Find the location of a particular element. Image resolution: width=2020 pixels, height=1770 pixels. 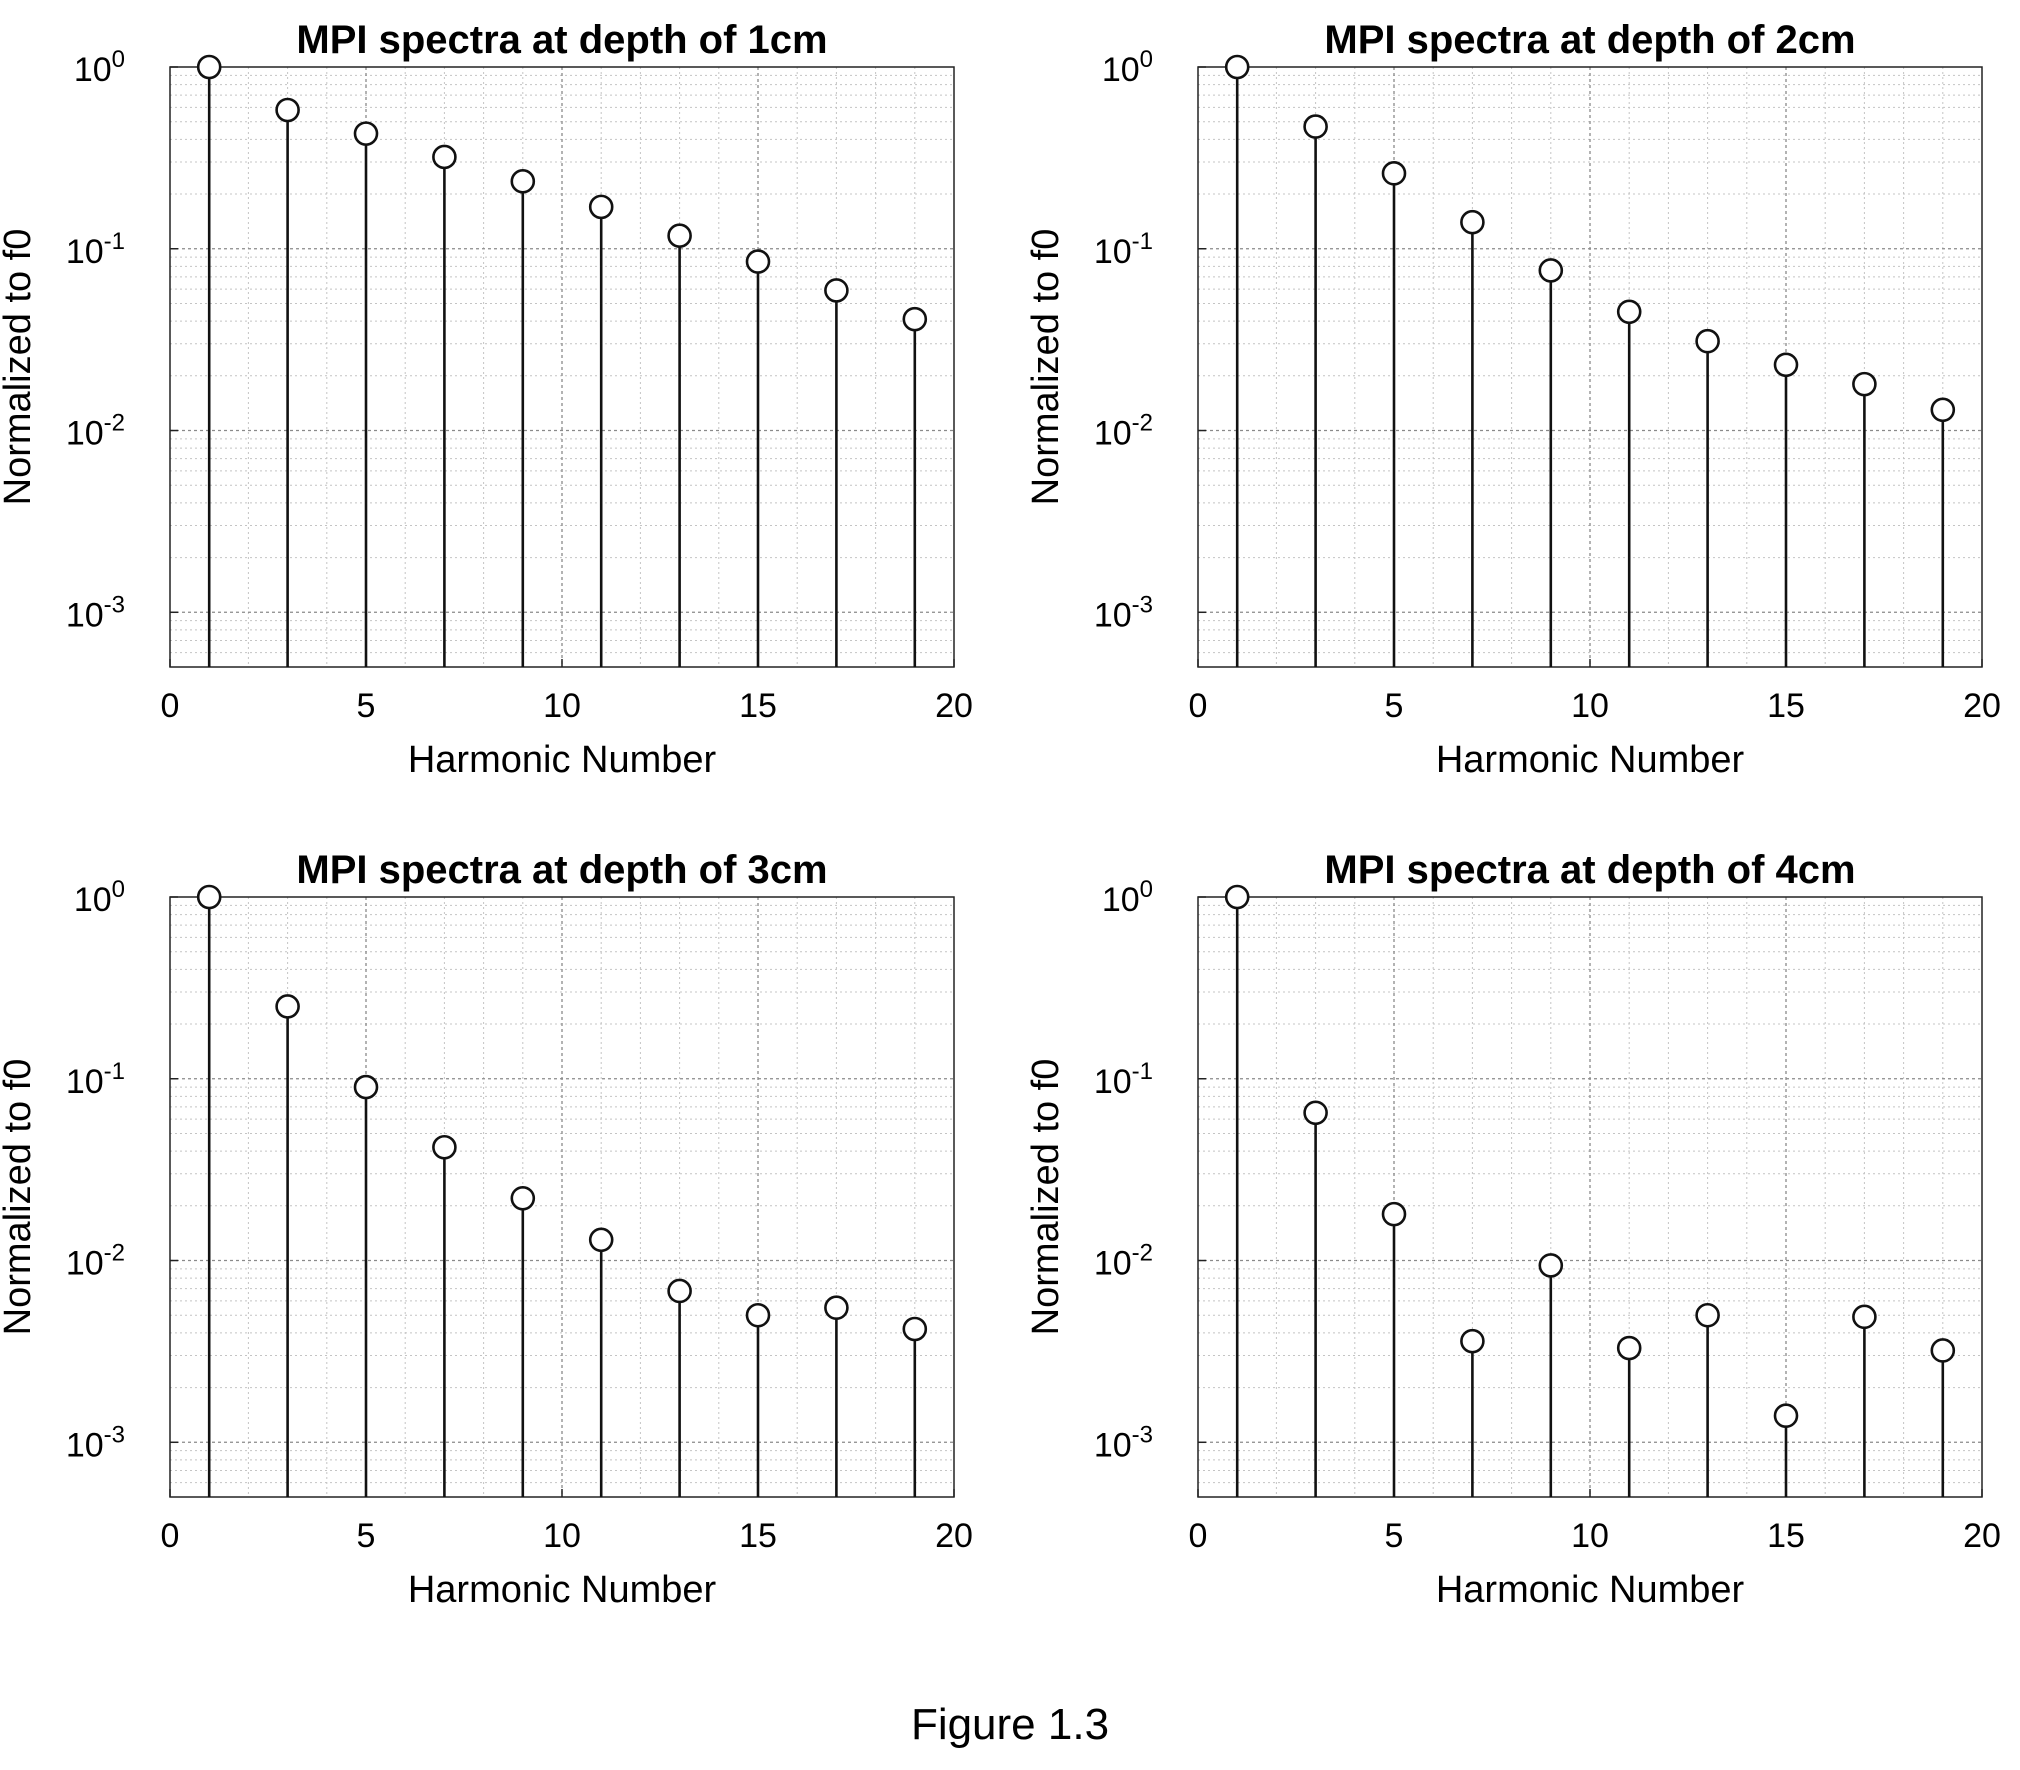

chart-title: MPI spectra at depth of 4cm is located at coordinates (1589, 870).